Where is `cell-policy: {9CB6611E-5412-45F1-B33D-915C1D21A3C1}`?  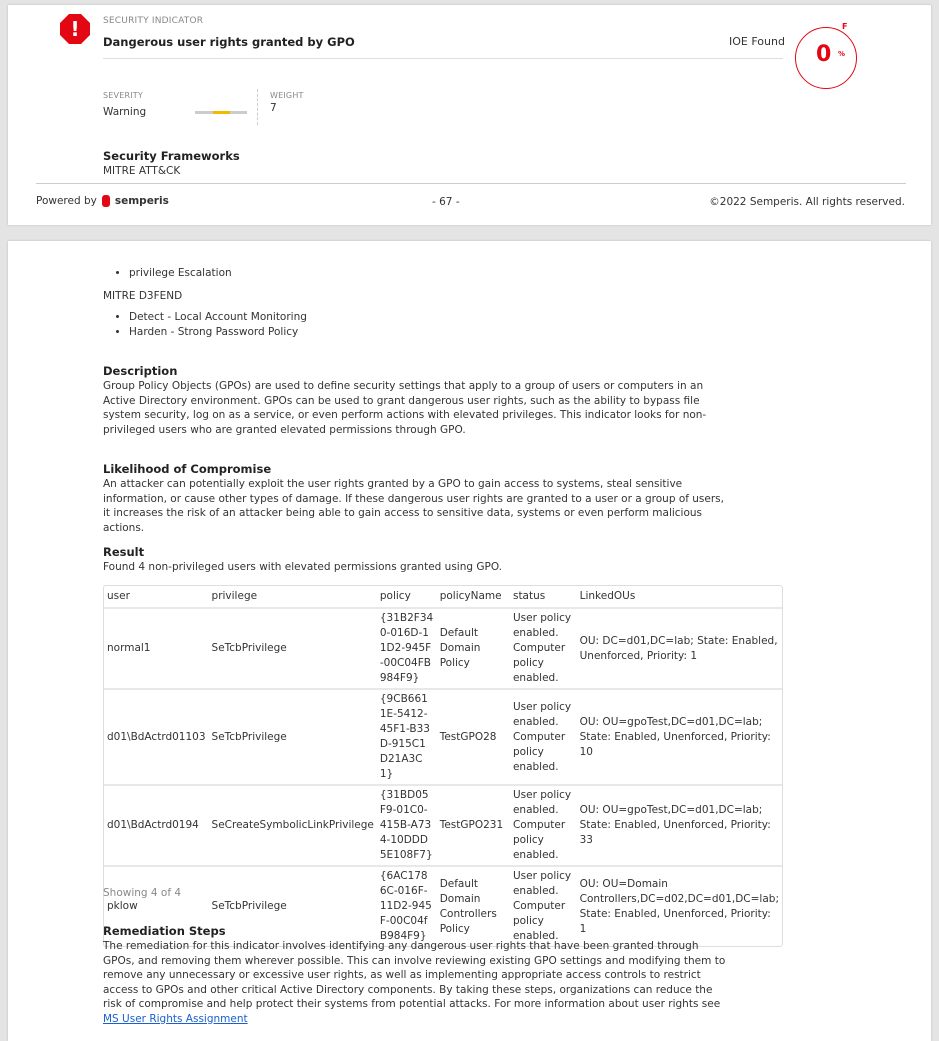
cell-policy: {9CB6611E-5412-45F1-B33D-915C1D21A3C1} is located at coordinates (406, 737).